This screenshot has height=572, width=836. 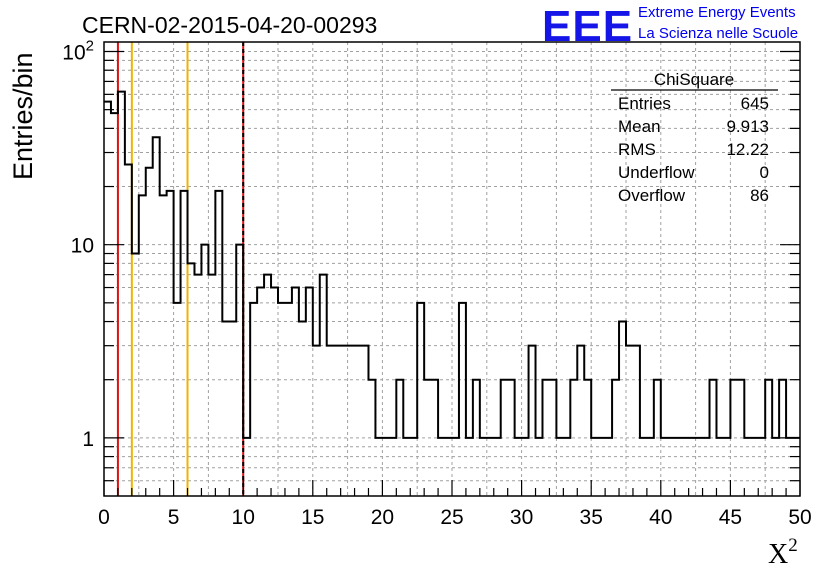 I want to click on x-tick-label: 45, so click(x=730, y=517).